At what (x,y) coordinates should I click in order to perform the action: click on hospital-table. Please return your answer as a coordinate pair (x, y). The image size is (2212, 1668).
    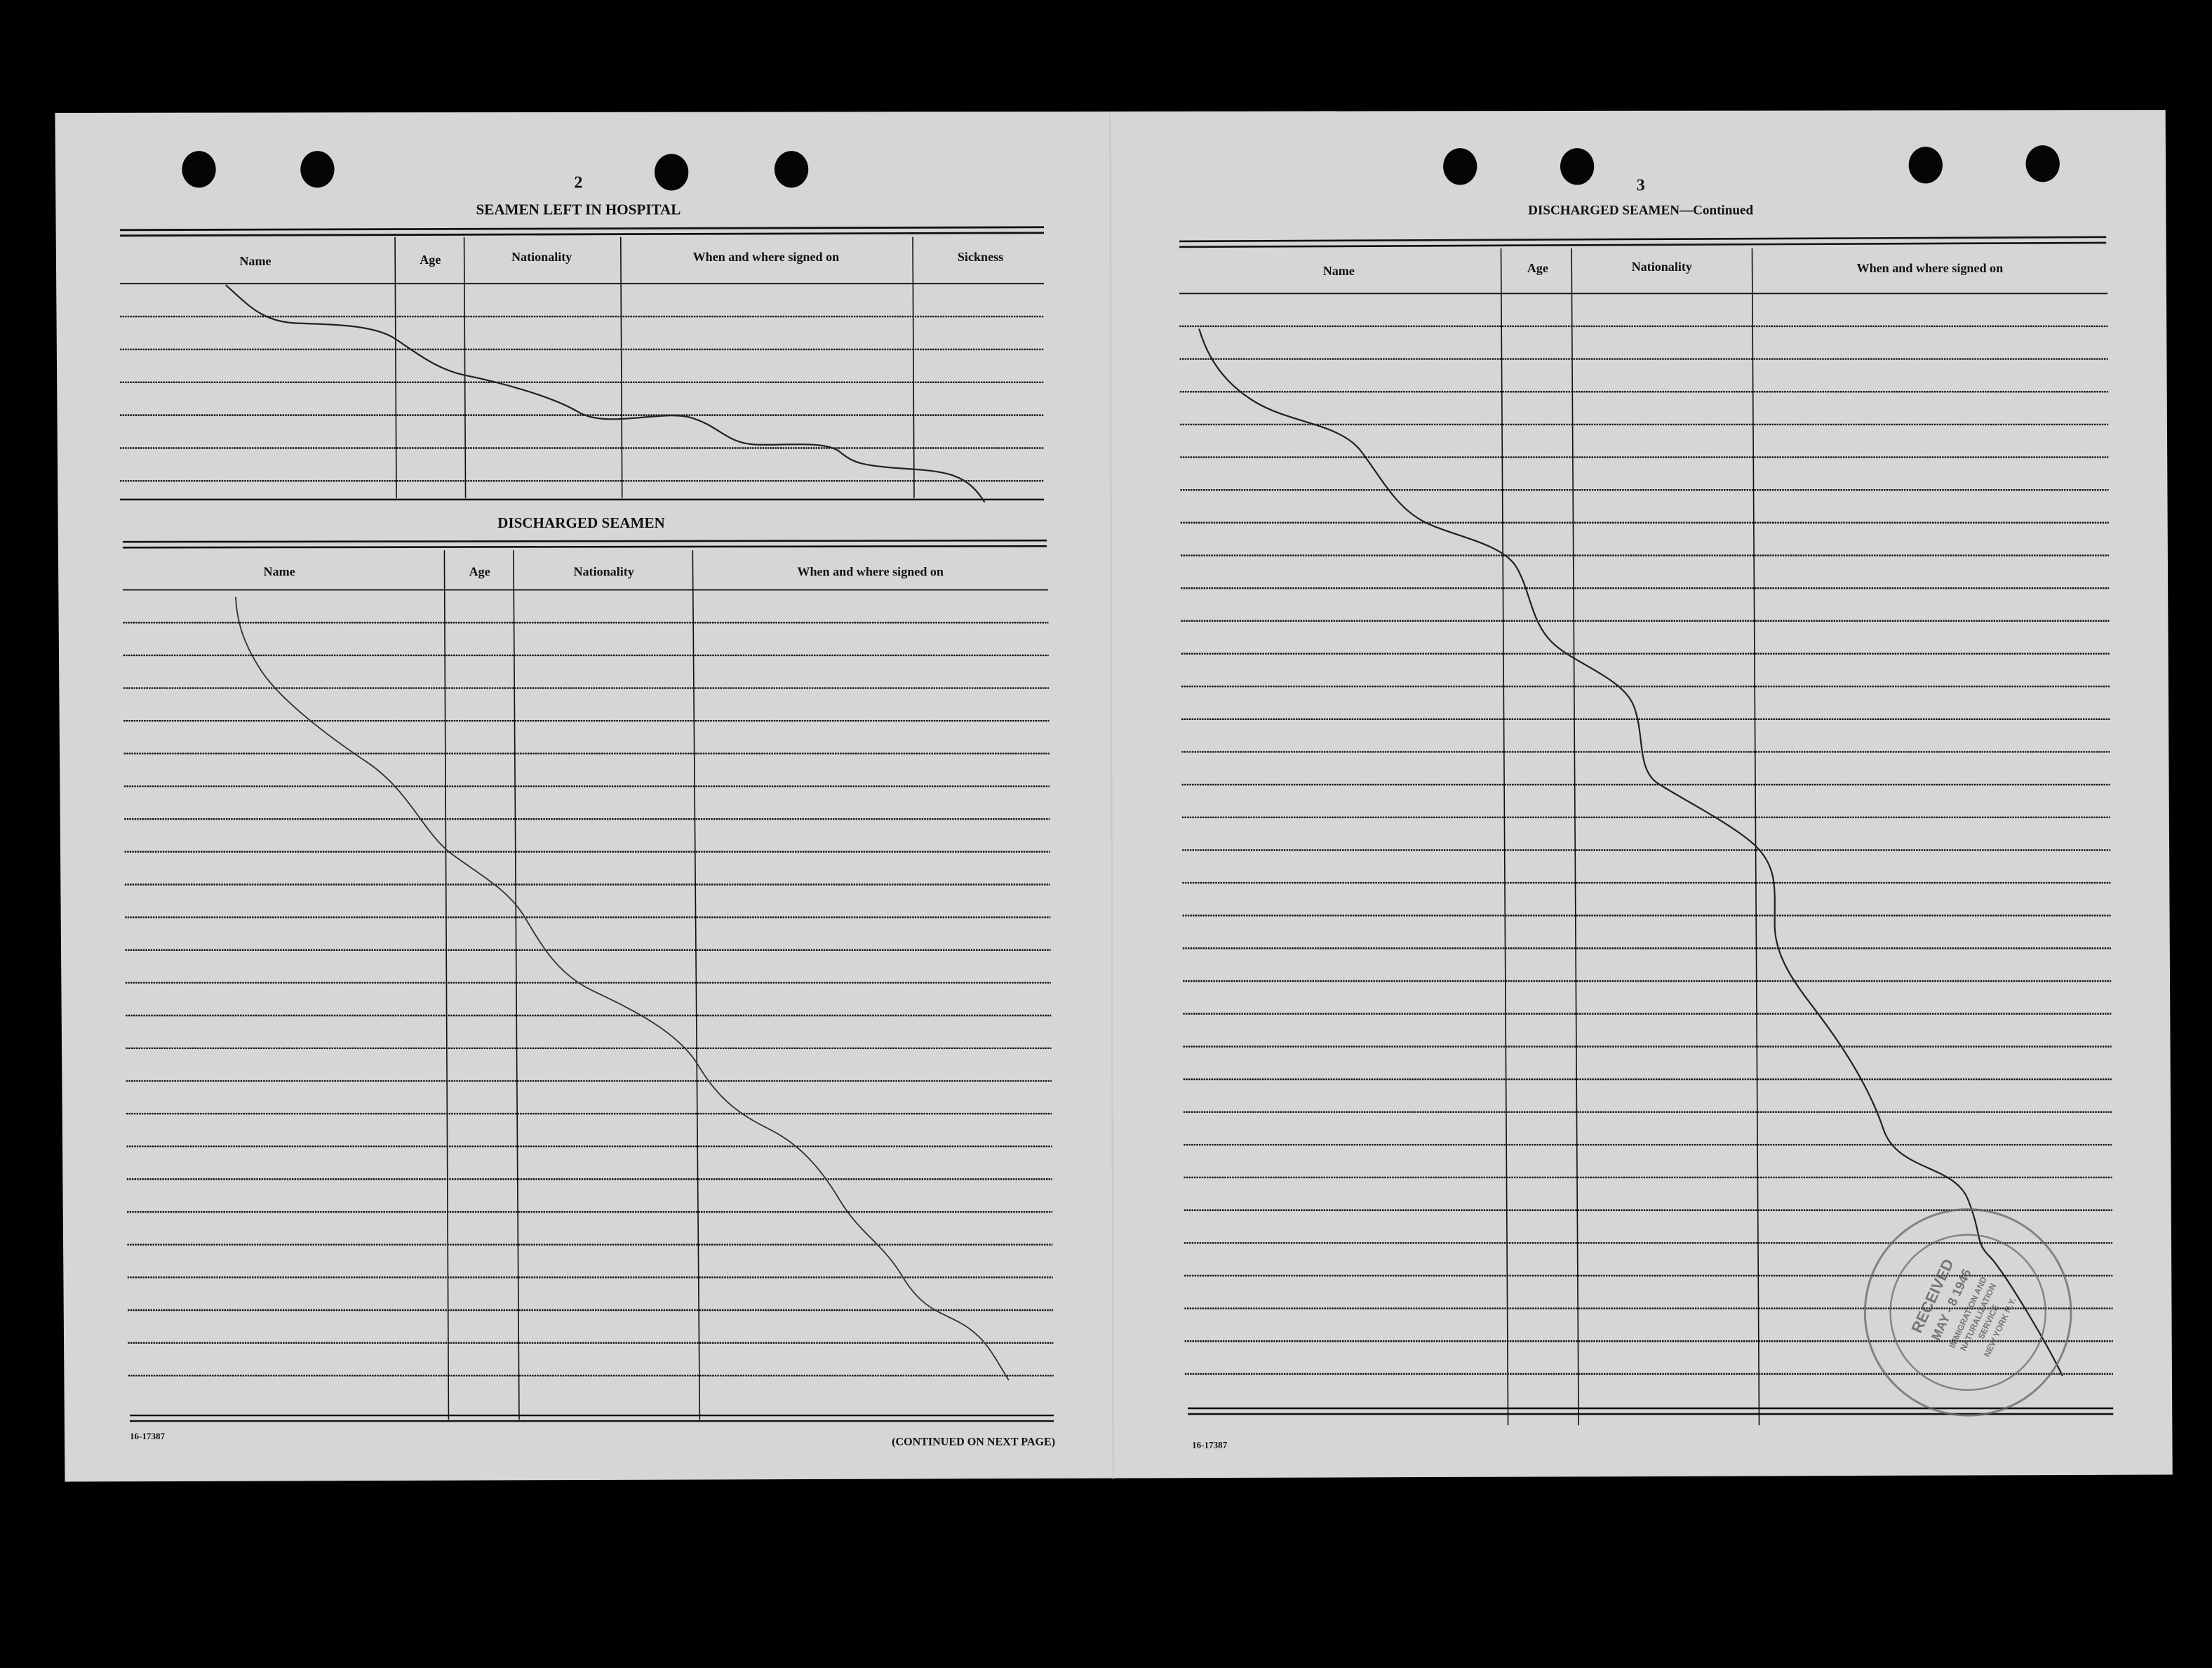
    Looking at the image, I should click on (582, 363).